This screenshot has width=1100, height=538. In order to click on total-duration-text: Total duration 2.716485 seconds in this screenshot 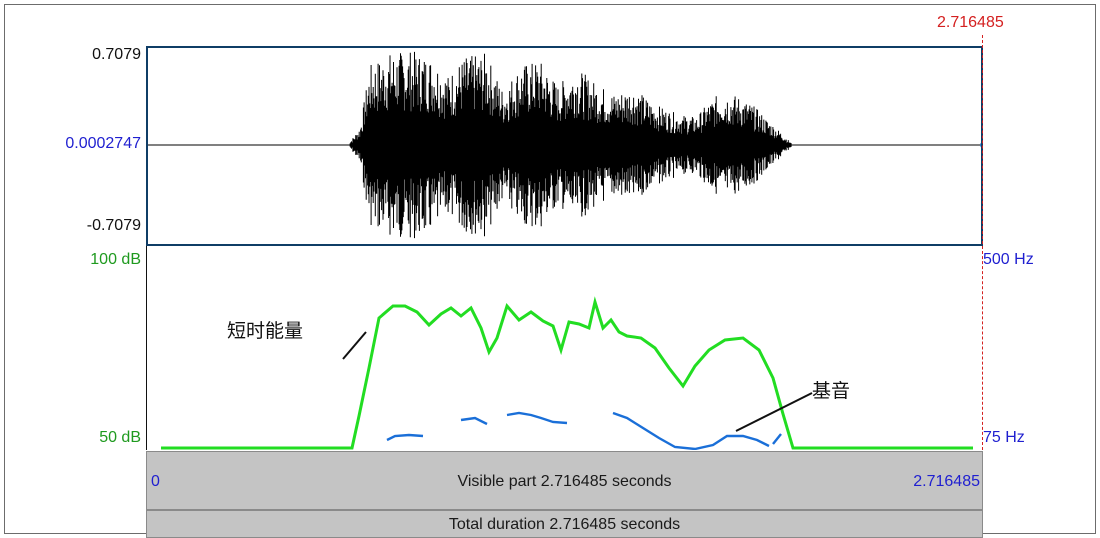, I will do `click(564, 524)`.